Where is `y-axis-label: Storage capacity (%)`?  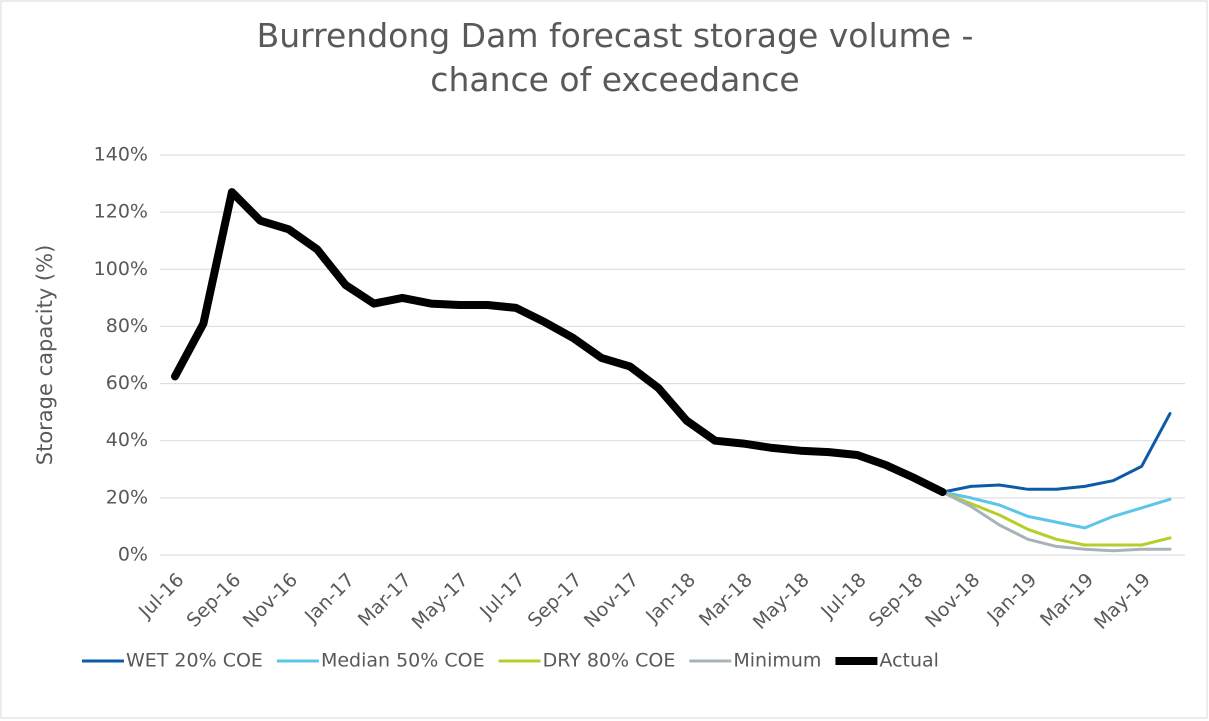
y-axis-label: Storage capacity (%) is located at coordinates (45, 355).